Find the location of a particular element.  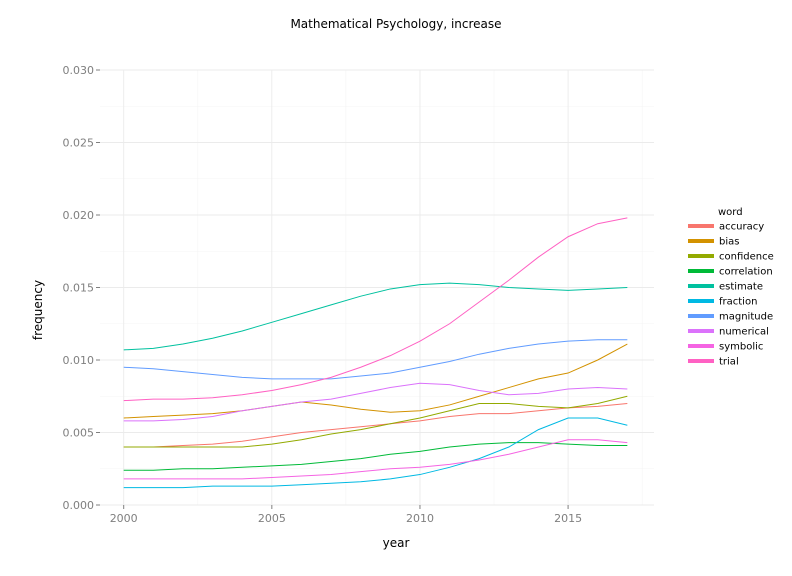

legend-item: correlation is located at coordinates (730, 272).